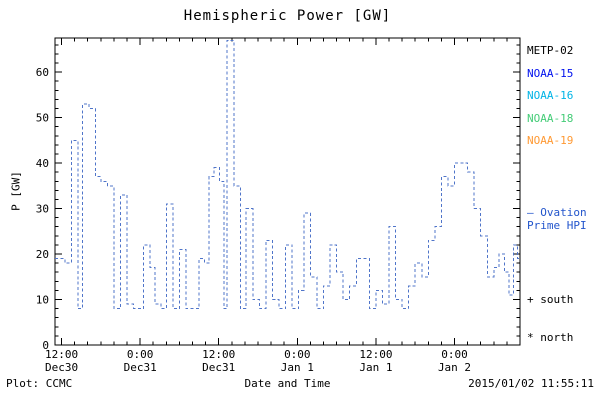 This screenshot has height=400, width=600. What do you see at coordinates (454, 367) in the screenshot?
I see `x-tick-label-date: Jan 2` at bounding box center [454, 367].